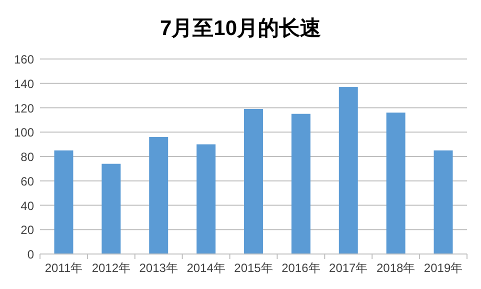  I want to click on y-tick-label: 160, so click(24, 59).